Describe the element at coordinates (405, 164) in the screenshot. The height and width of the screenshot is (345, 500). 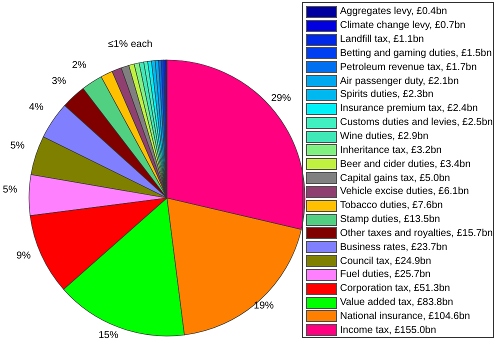
I see `legend-label: Beer and cider duties, £3.4bn` at that location.